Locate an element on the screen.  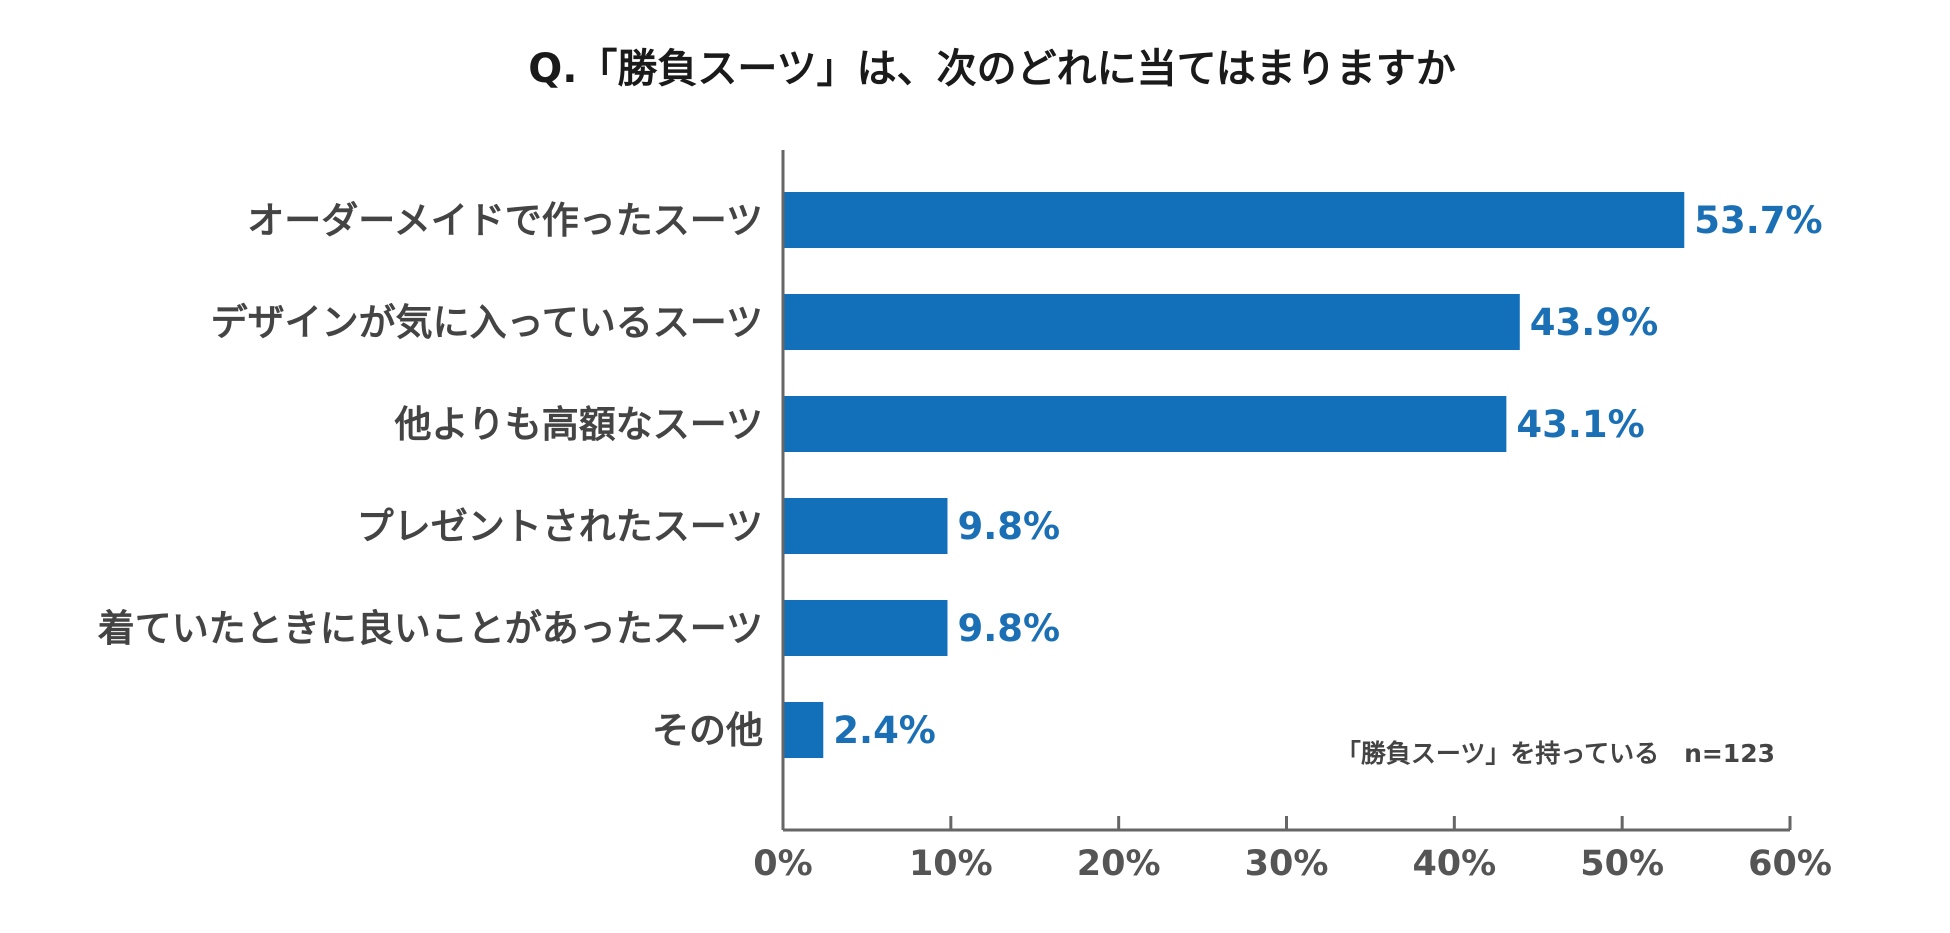
category-label-3: 他よりも高額なスーツ is located at coordinates (578, 424).